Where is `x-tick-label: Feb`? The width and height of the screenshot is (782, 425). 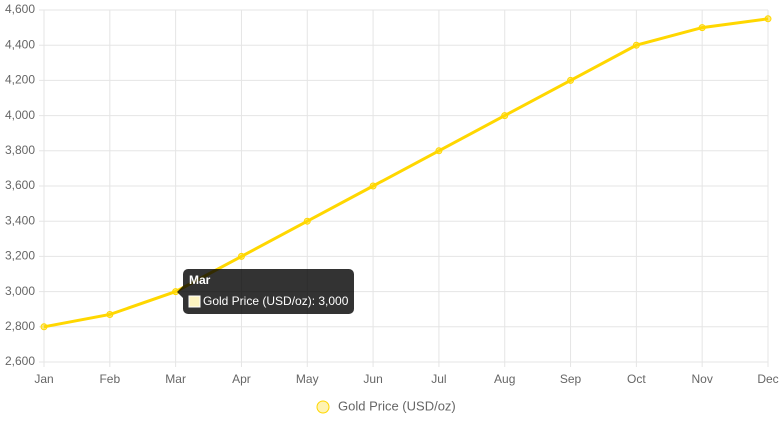 x-tick-label: Feb is located at coordinates (109, 379).